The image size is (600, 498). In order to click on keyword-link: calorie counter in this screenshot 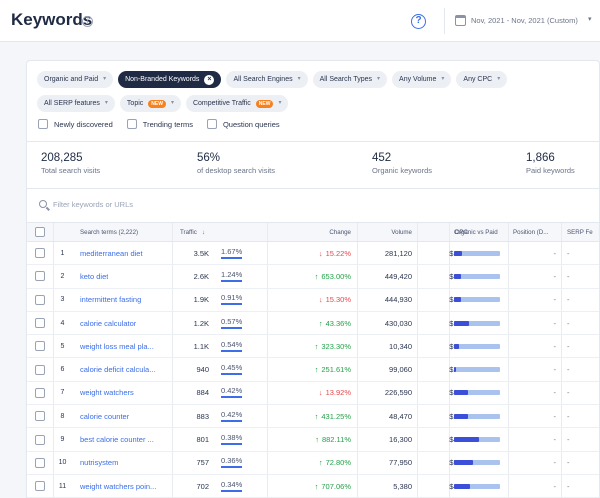, I will do `click(105, 416)`.